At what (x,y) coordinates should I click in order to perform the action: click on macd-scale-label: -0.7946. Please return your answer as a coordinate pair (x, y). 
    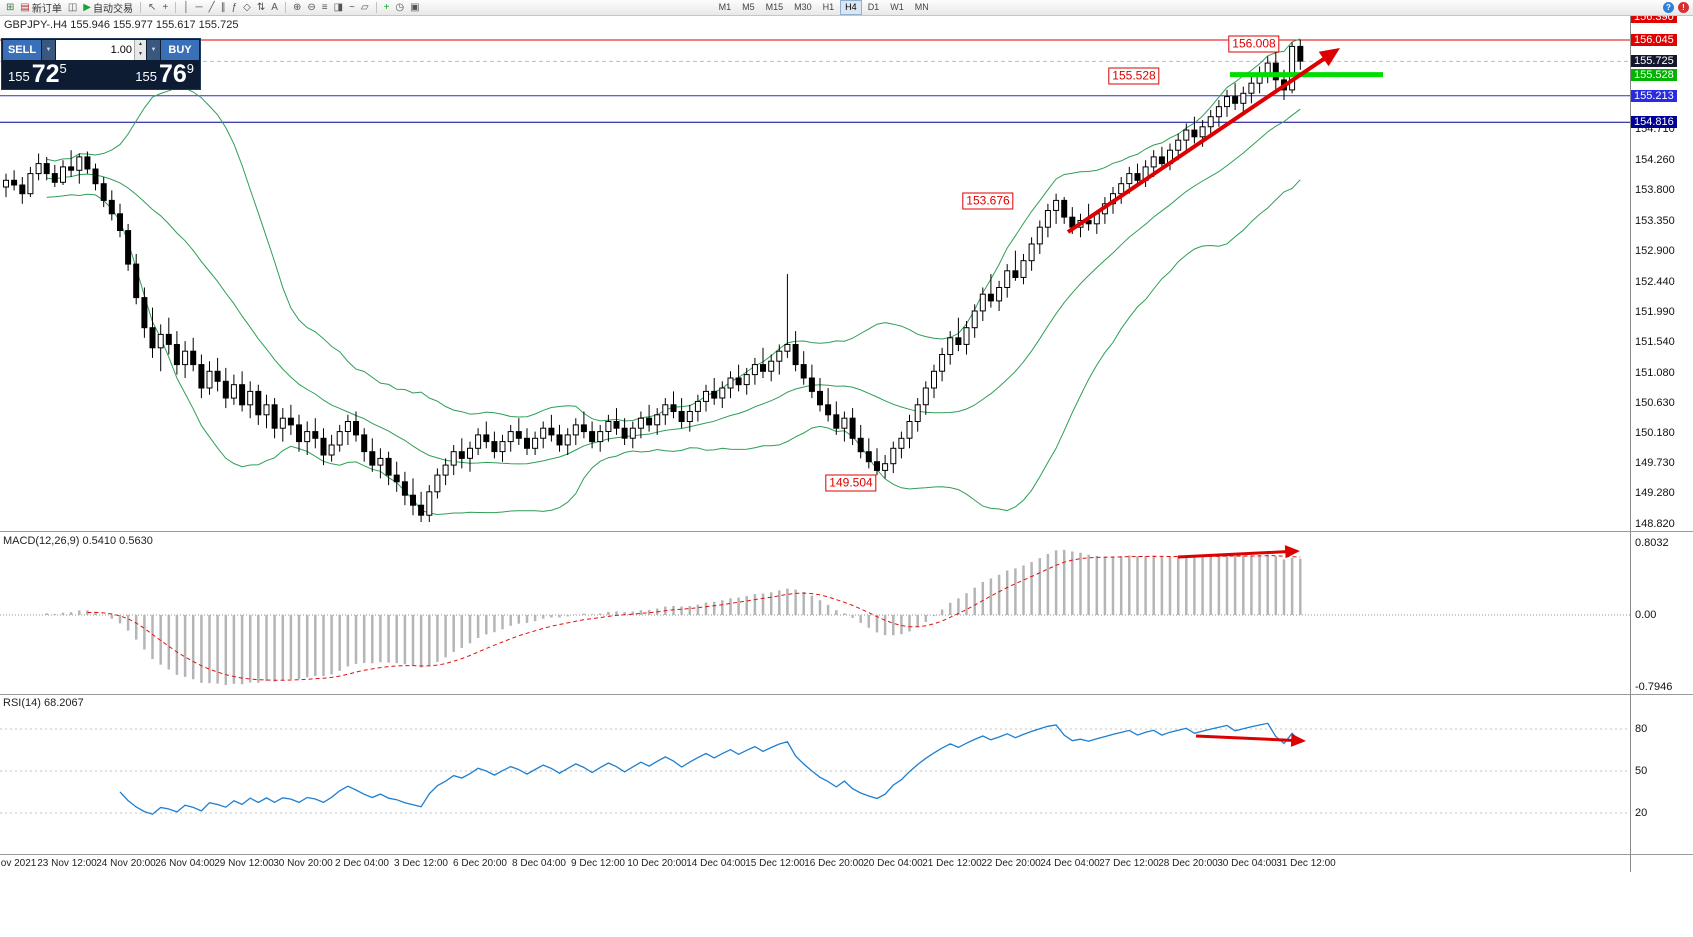
    Looking at the image, I should click on (1654, 687).